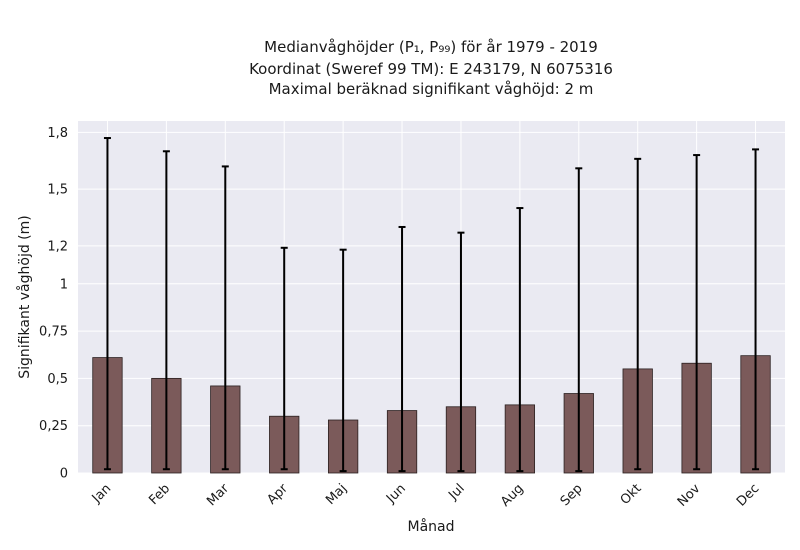 The image size is (800, 550). I want to click on y-axis-label: Signifikant våghöjd (m), so click(24, 296).